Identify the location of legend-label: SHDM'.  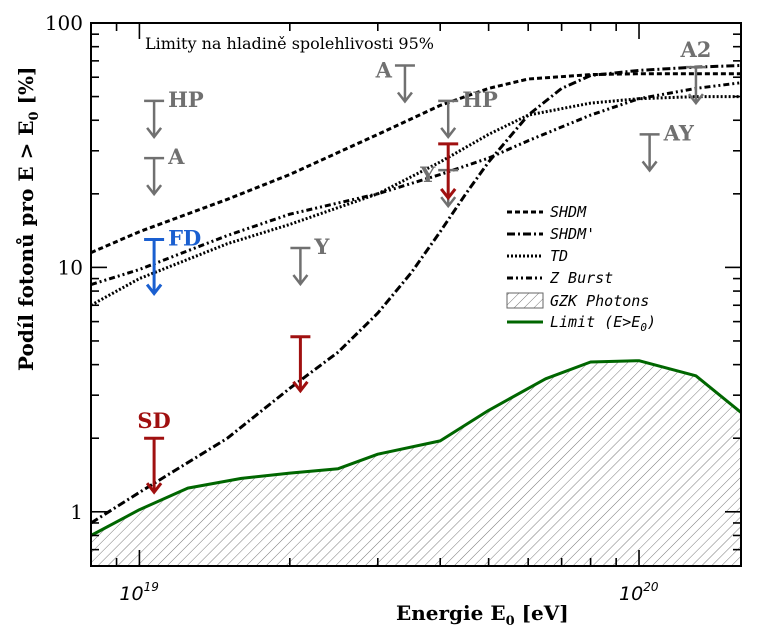
(572, 234).